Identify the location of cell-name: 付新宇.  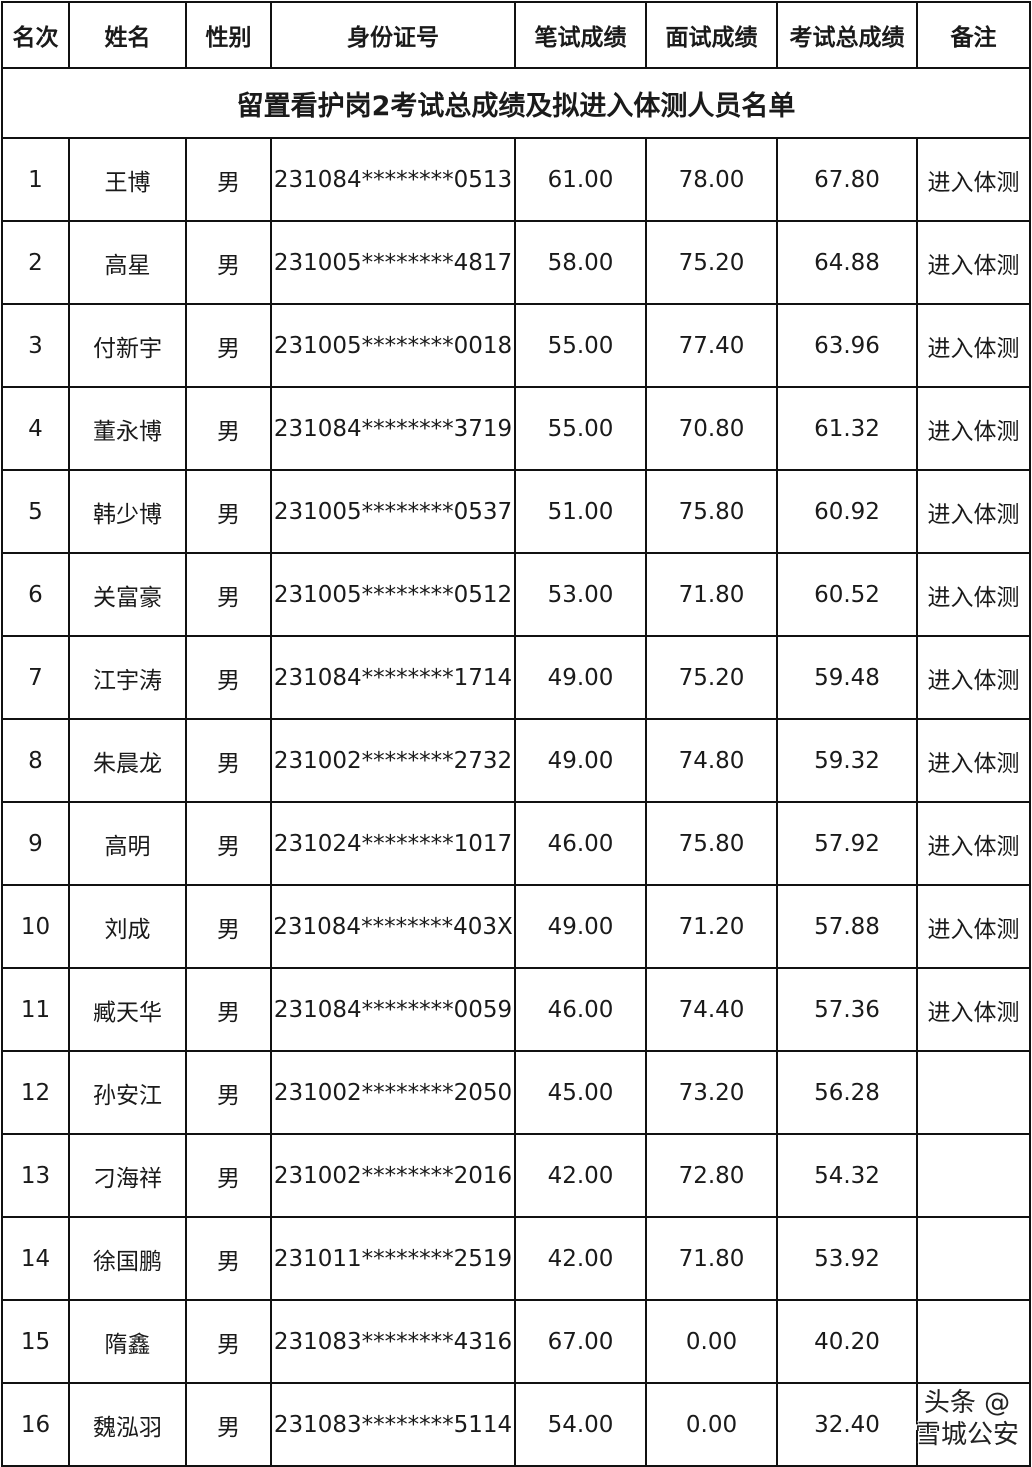
(127, 345).